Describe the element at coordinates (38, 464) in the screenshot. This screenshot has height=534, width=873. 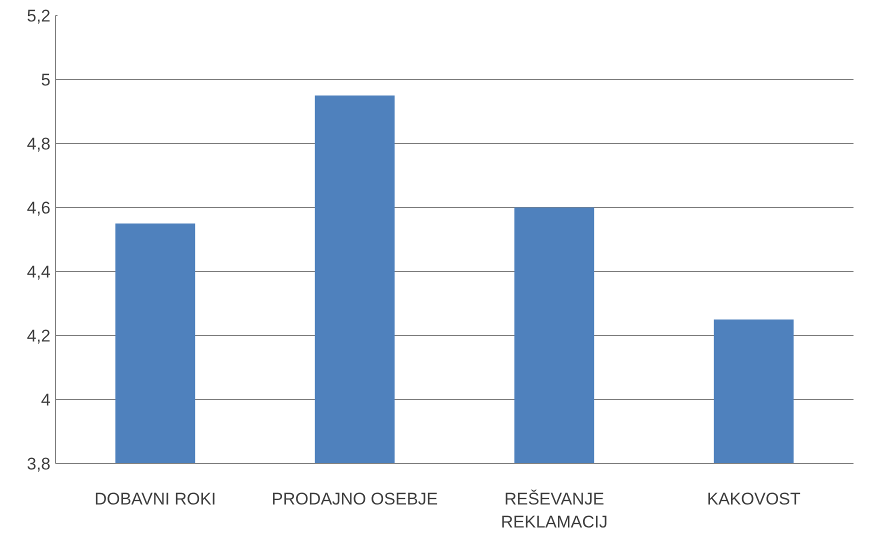
I see `y-tick-label: 3,8` at that location.